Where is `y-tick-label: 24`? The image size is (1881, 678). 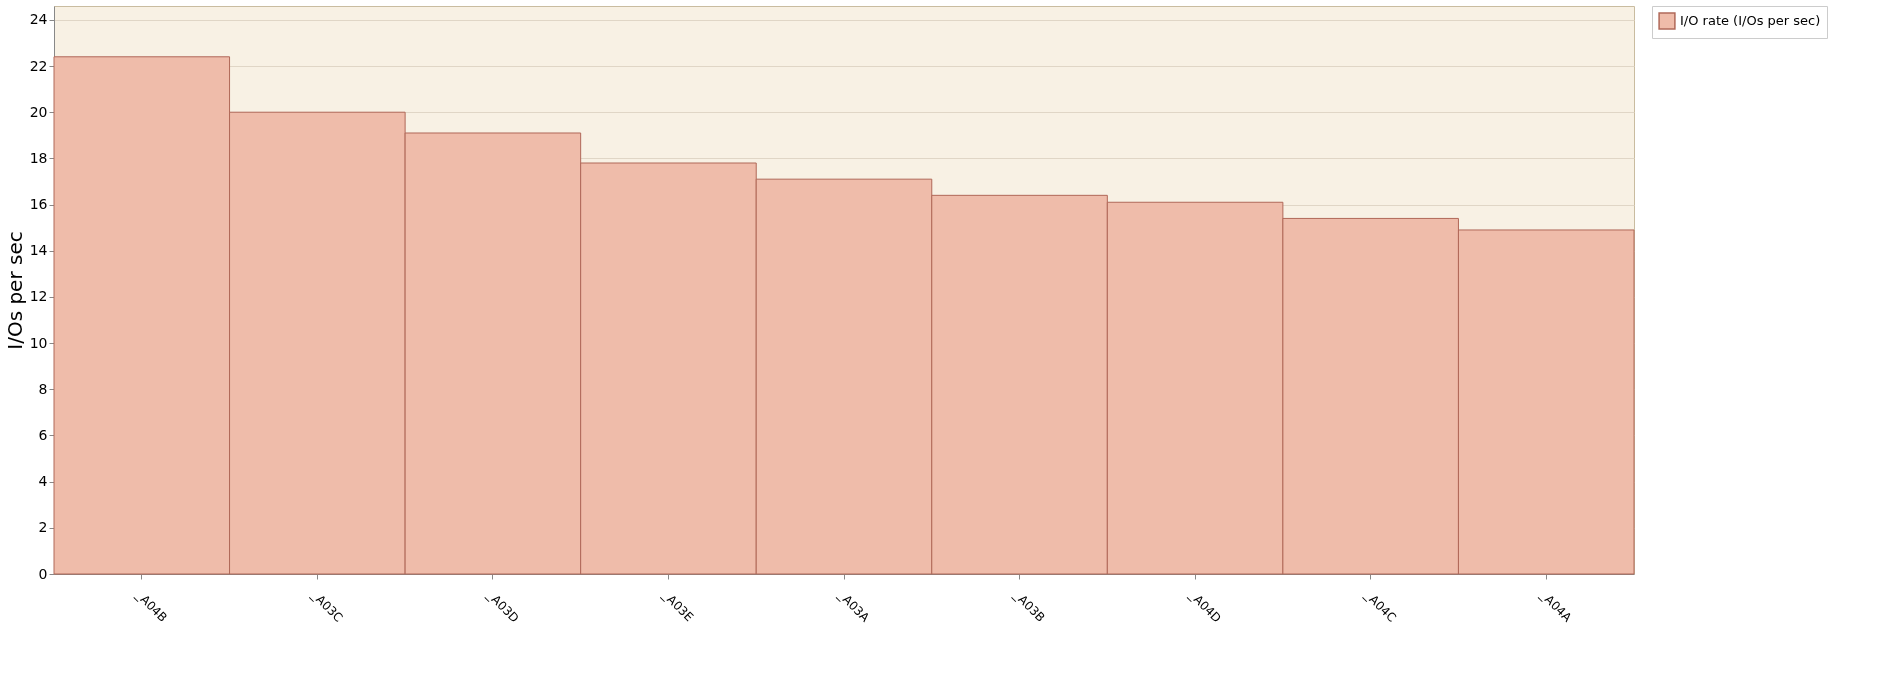
y-tick-label: 24 is located at coordinates (38, 19).